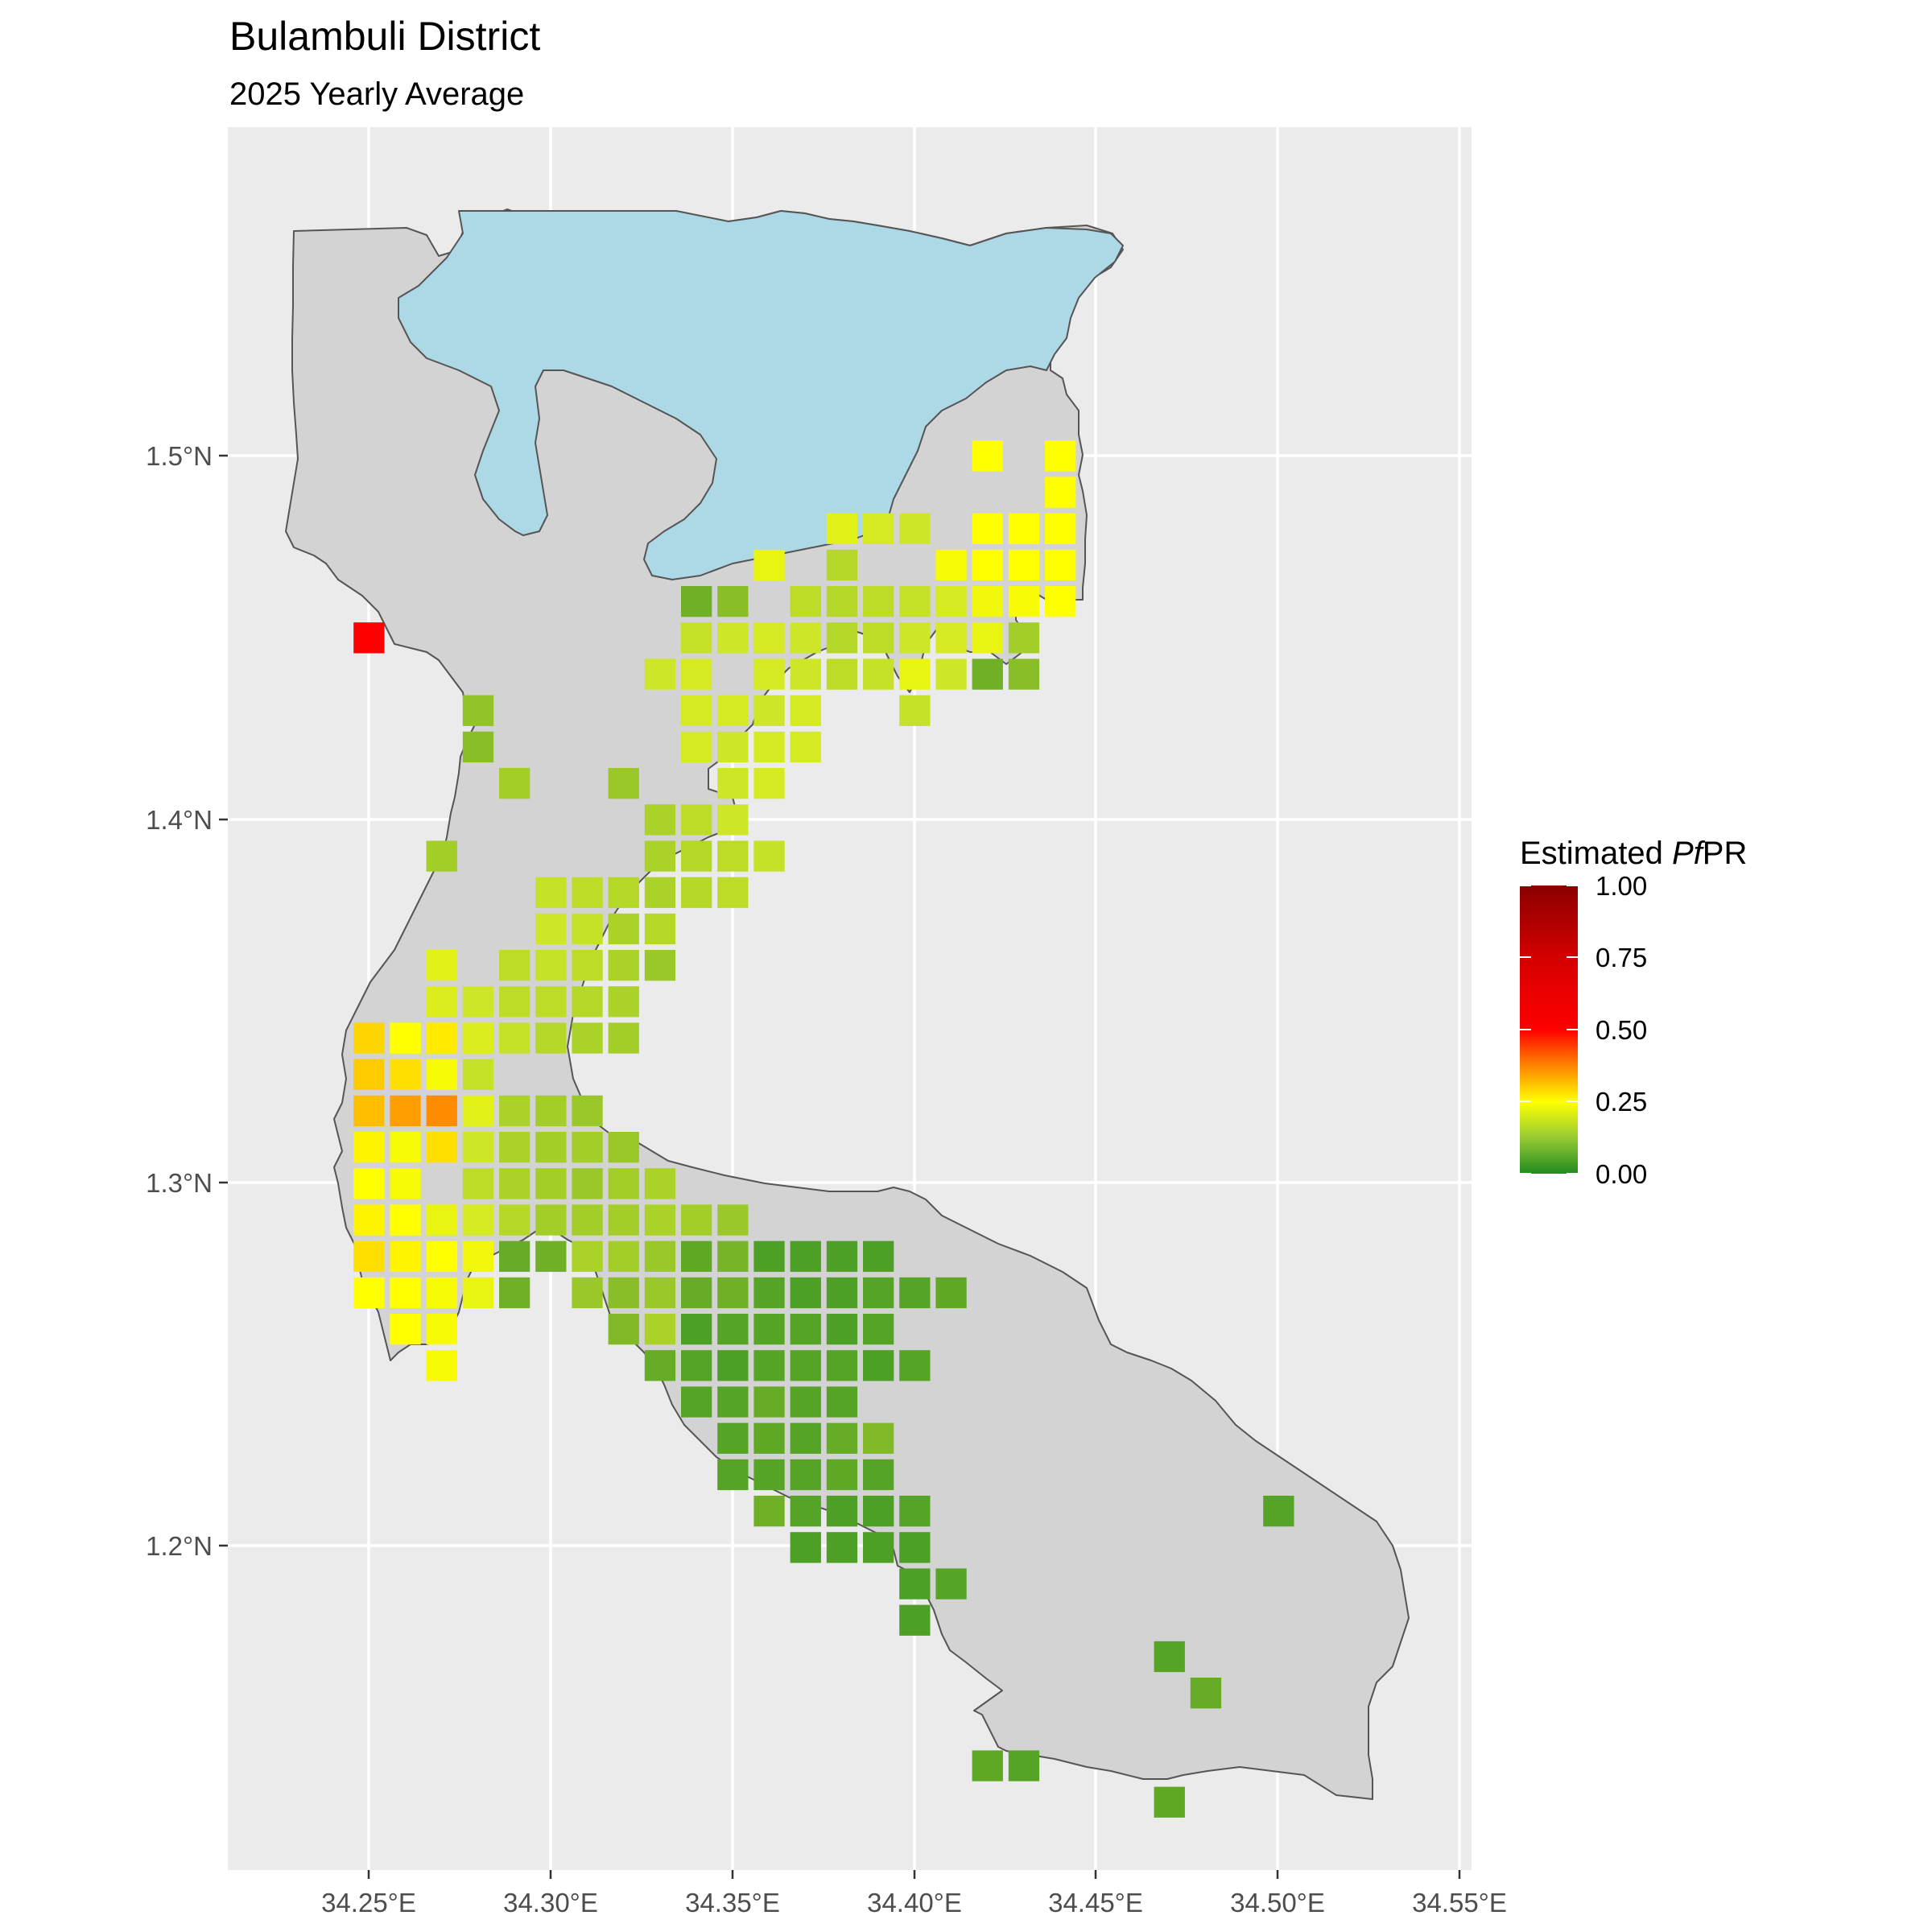 The image size is (1932, 1932). I want to click on legend-label: 0.75, so click(1621, 957).